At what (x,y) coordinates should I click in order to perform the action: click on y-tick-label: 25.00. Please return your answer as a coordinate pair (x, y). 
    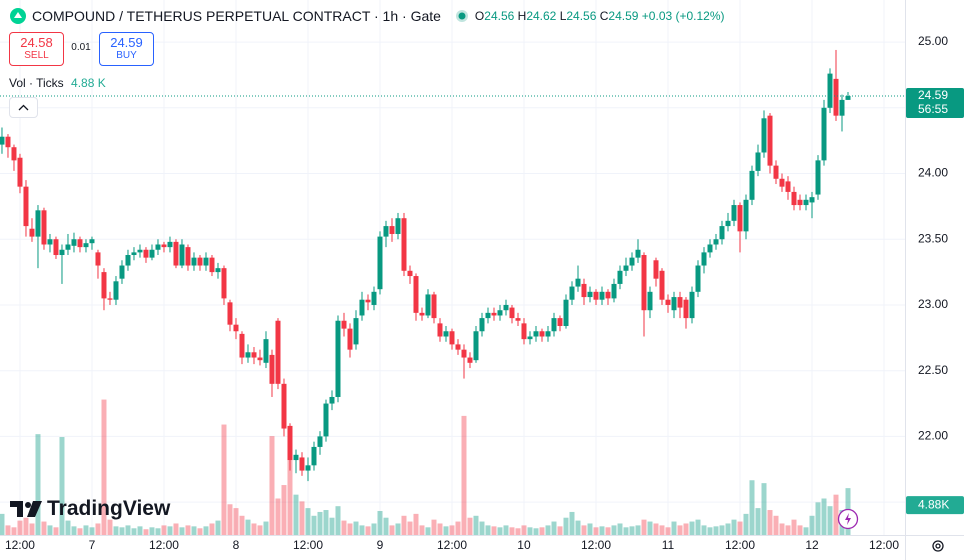
    Looking at the image, I should click on (933, 41).